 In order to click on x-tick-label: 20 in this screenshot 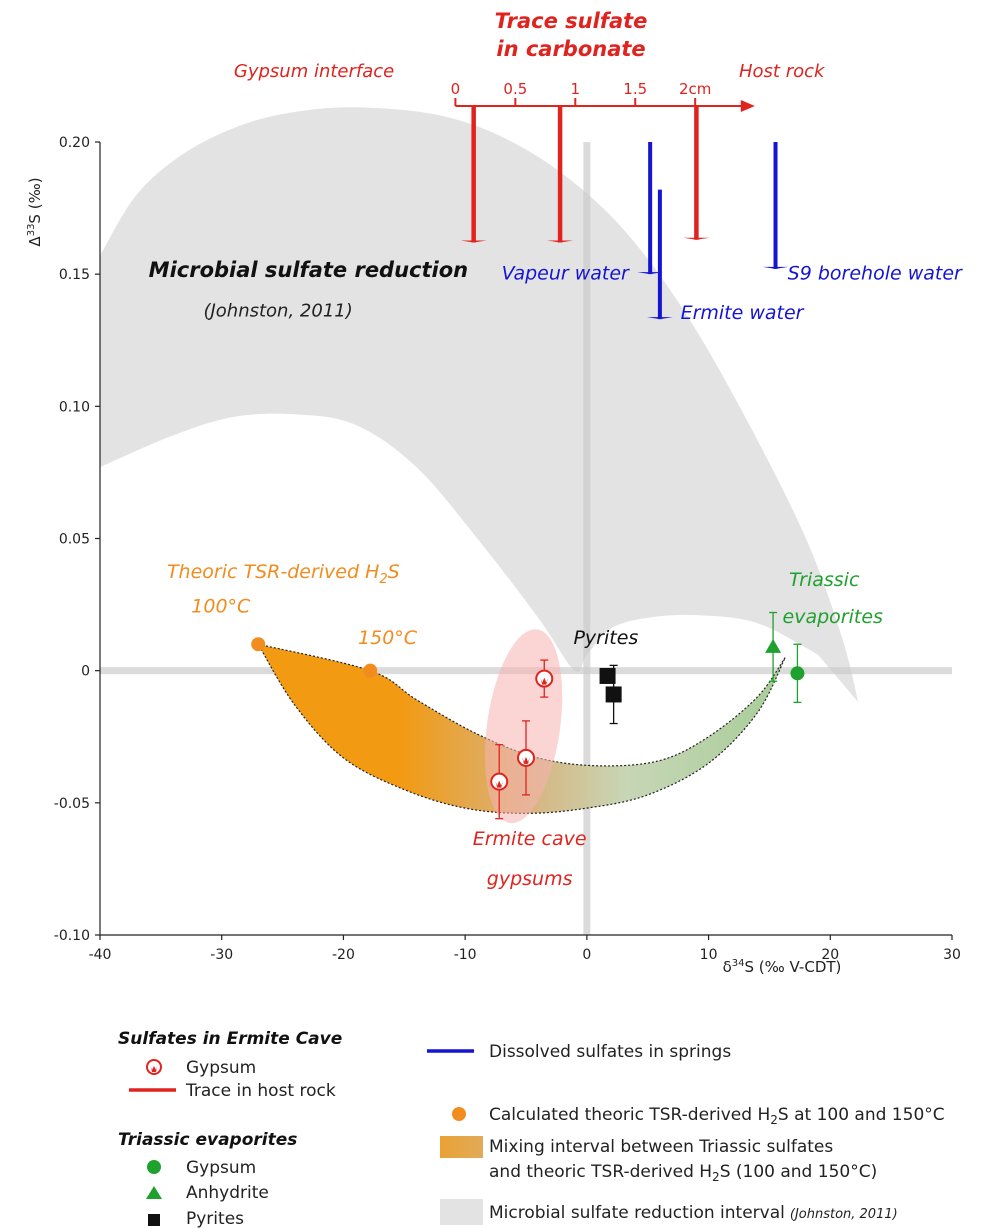, I will do `click(830, 955)`.